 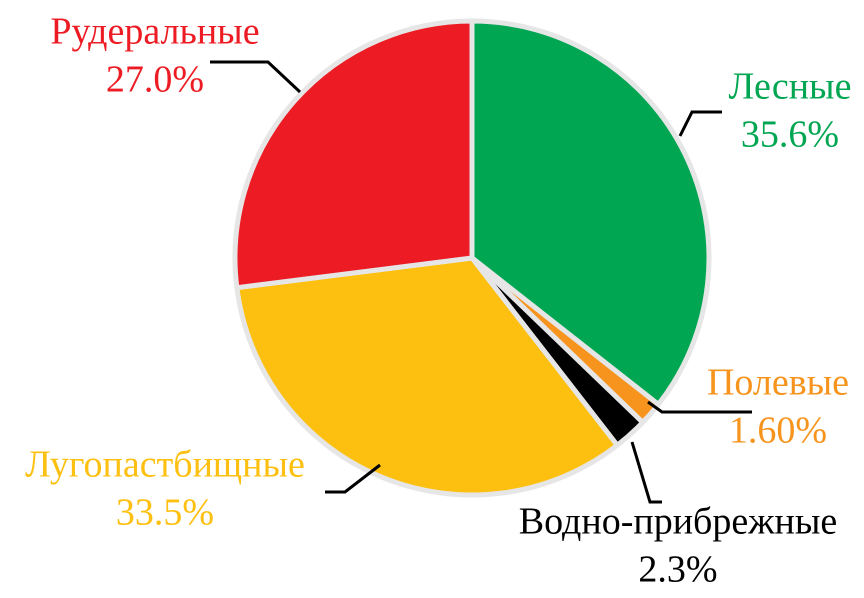 What do you see at coordinates (778, 383) in the screenshot?
I see `slice-label: Полевые` at bounding box center [778, 383].